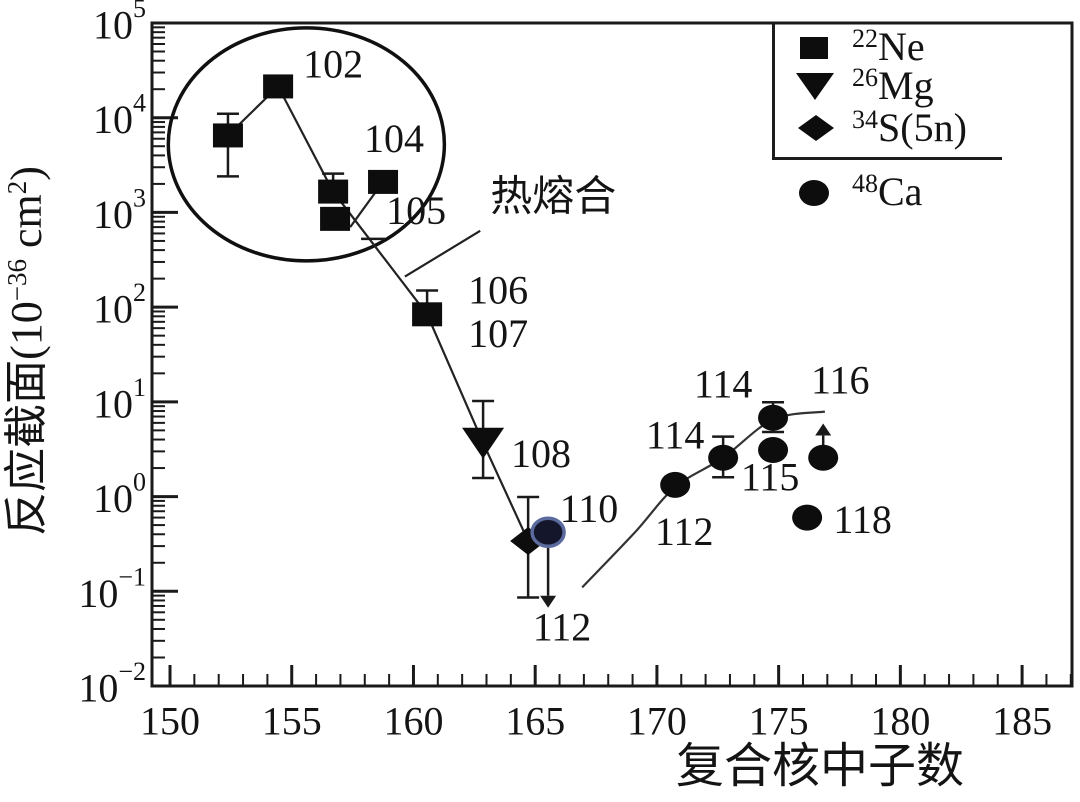 Image resolution: width=1080 pixels, height=802 pixels. I want to click on point-label-105-2: 105, so click(416, 210).